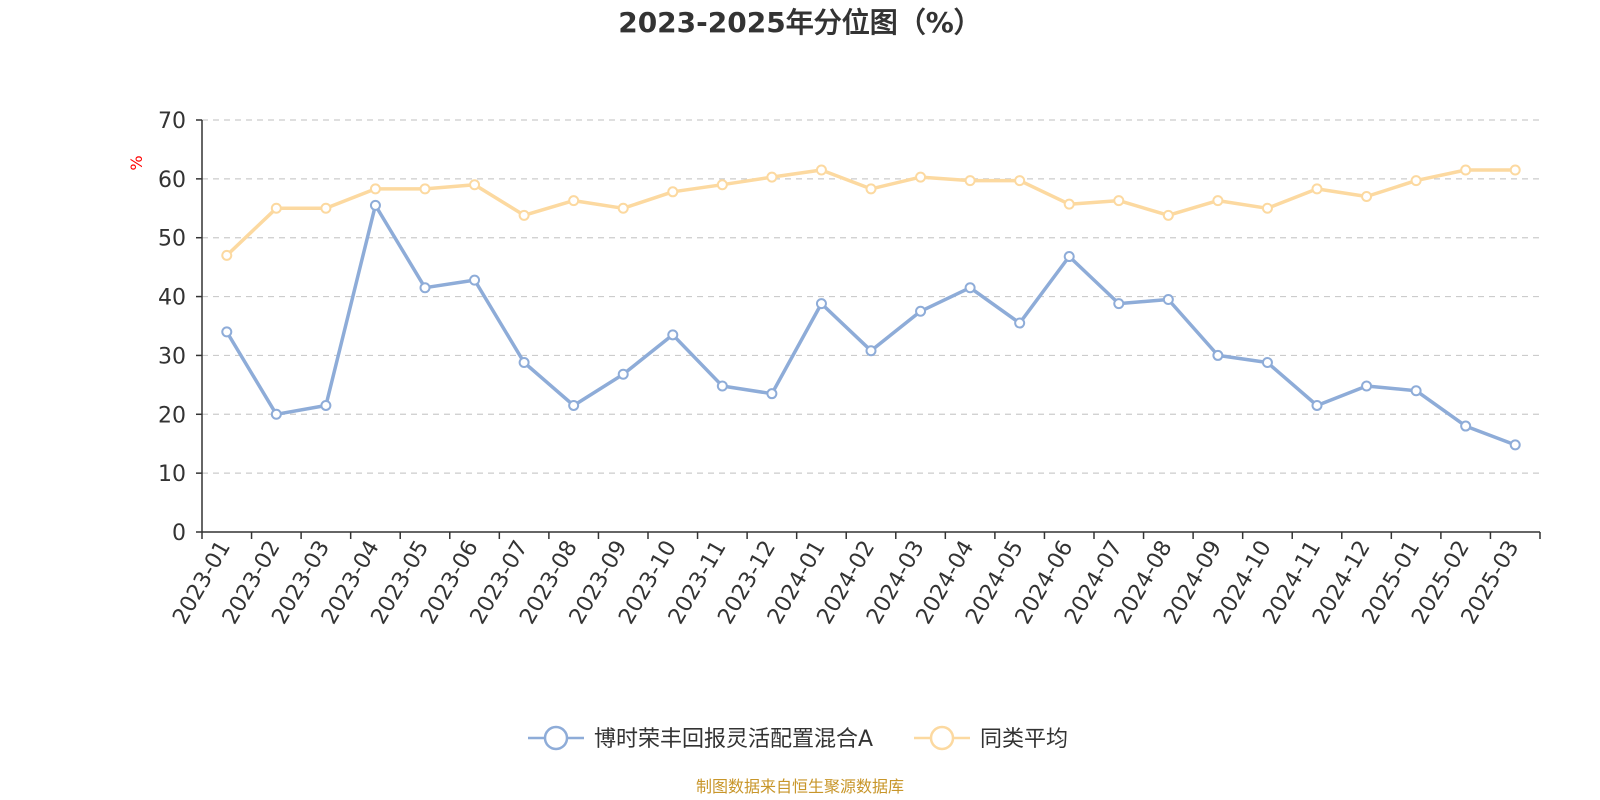 The image size is (1600, 800). What do you see at coordinates (172, 356) in the screenshot?
I see `y-tick-label: 30` at bounding box center [172, 356].